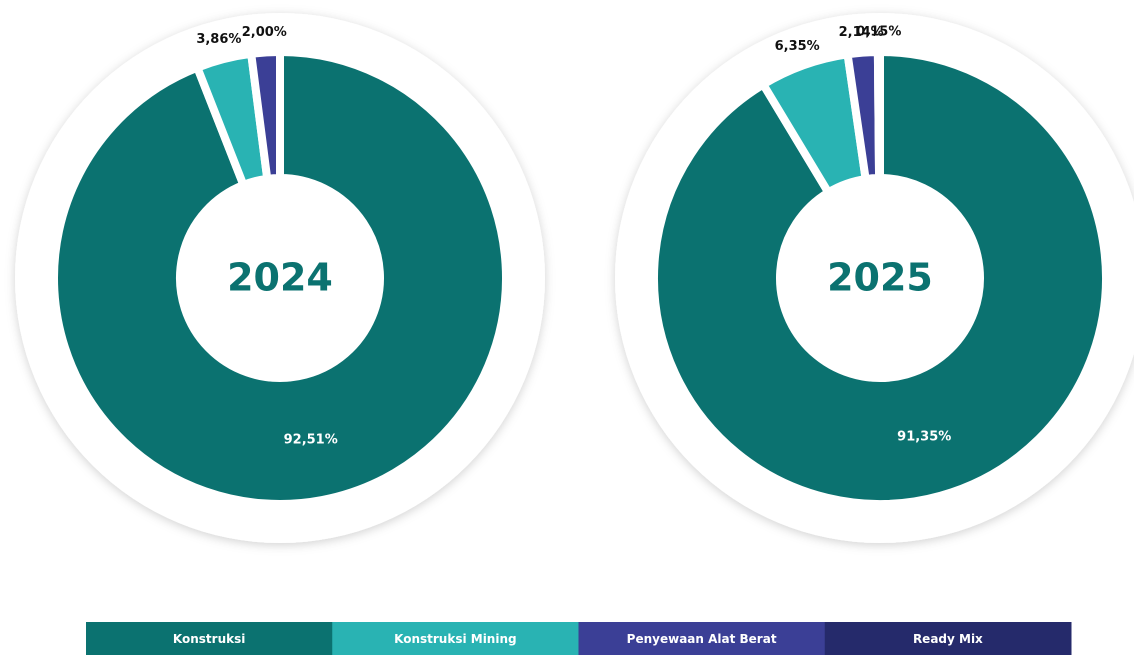  What do you see at coordinates (861, 32) in the screenshot?
I see `value-label: 2,14%` at bounding box center [861, 32].